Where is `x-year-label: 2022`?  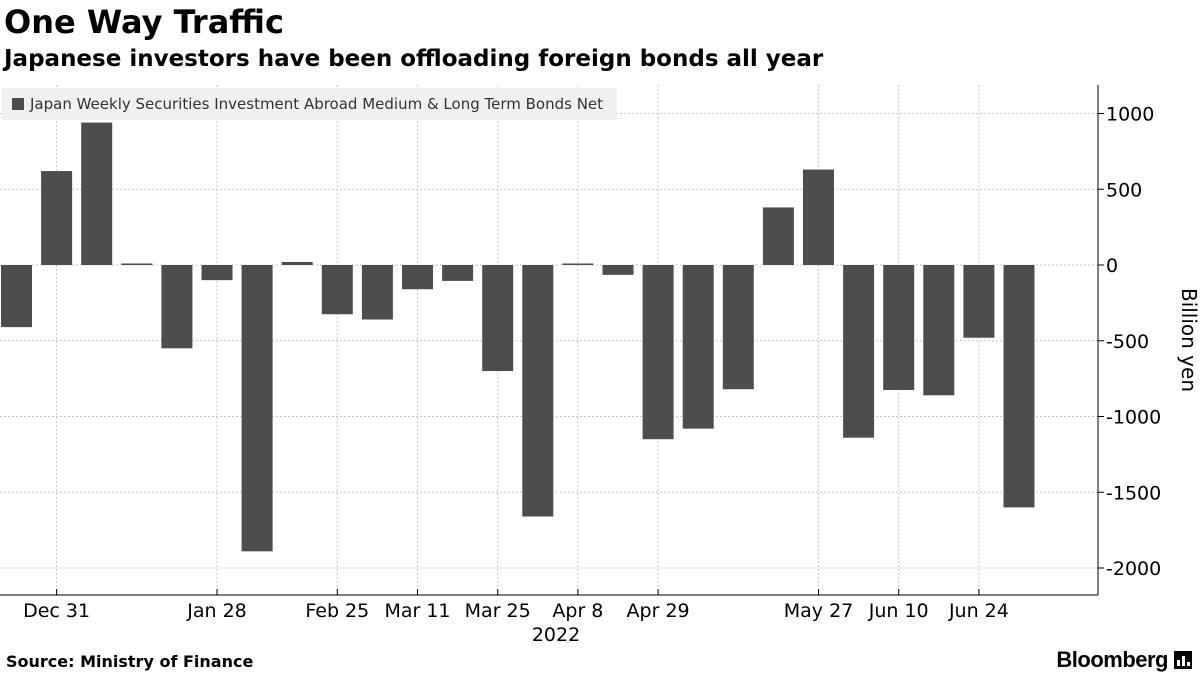 x-year-label: 2022 is located at coordinates (556, 635).